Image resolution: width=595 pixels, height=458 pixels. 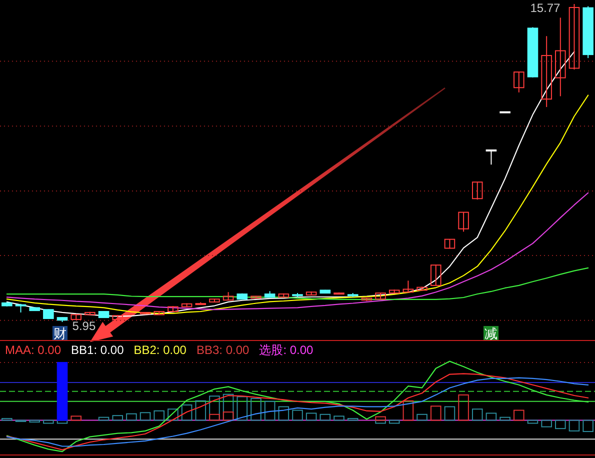 I want to click on text: 选股: 0.00, so click(x=286, y=350).